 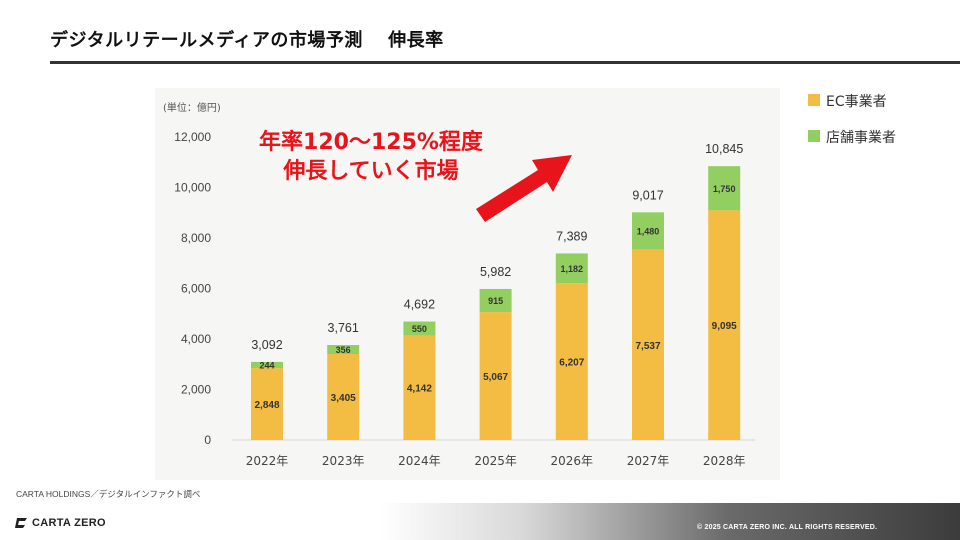 What do you see at coordinates (724, 461) in the screenshot?
I see `x-tick-label: 2028年` at bounding box center [724, 461].